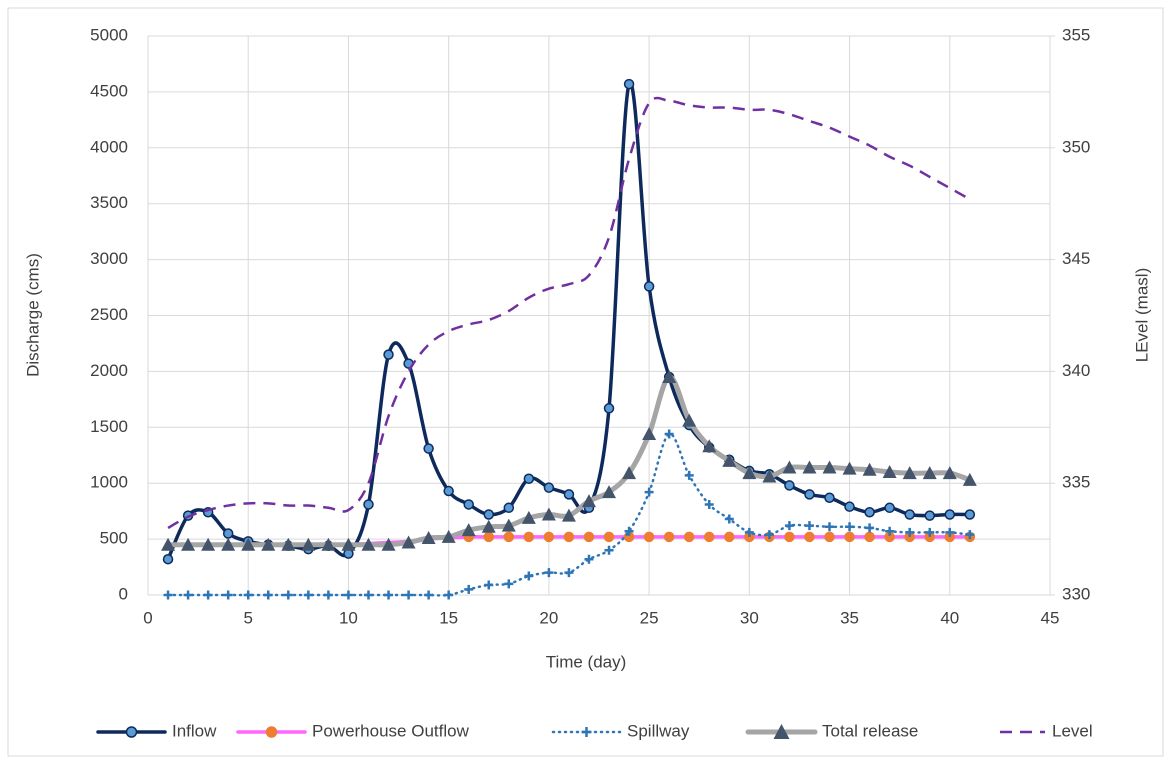 This screenshot has height=769, width=1171. What do you see at coordinates (870, 730) in the screenshot?
I see `legend-label: Total release` at bounding box center [870, 730].